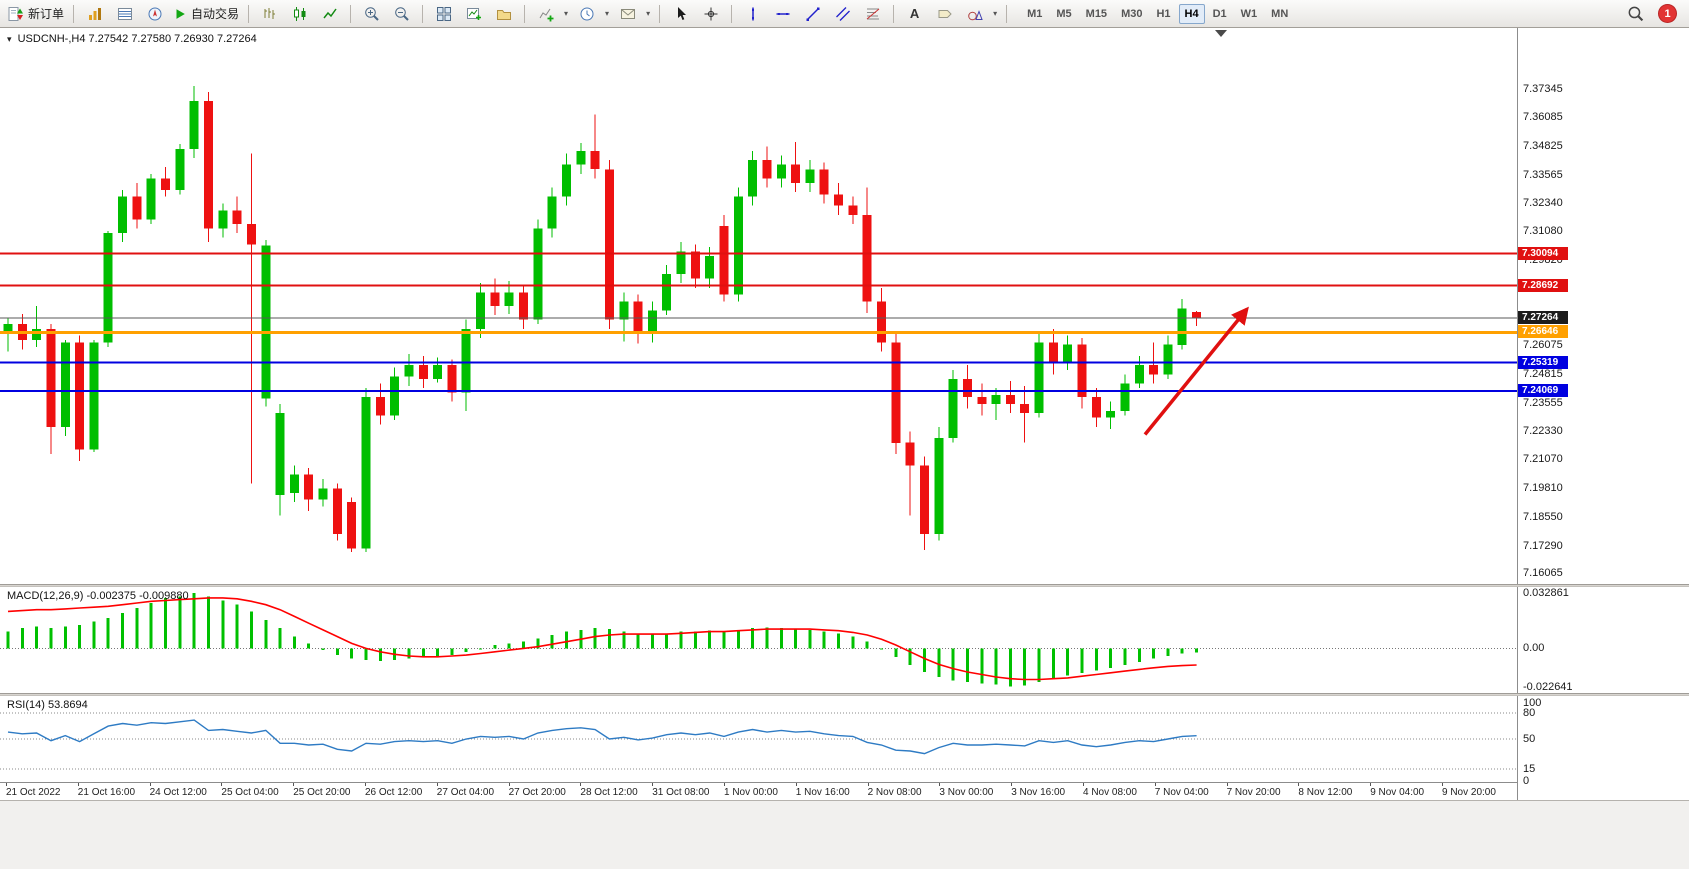 Image resolution: width=1689 pixels, height=869 pixels. I want to click on timeframe-button-W1: W1, so click(1249, 13).